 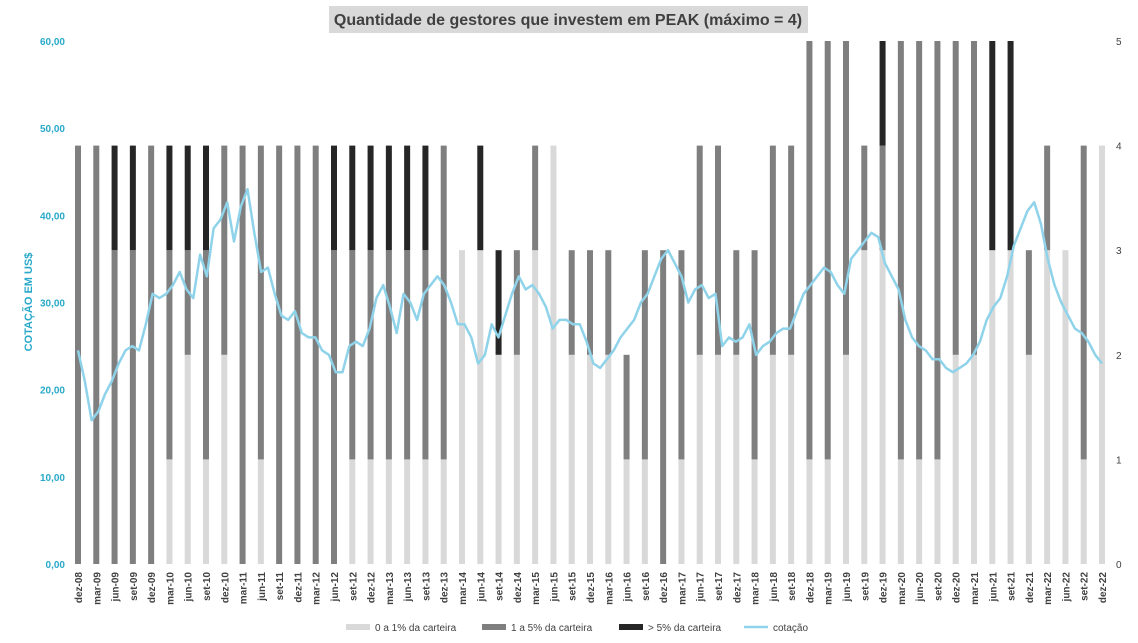 I want to click on x-tick-label: jun-11, so click(x=262, y=587).